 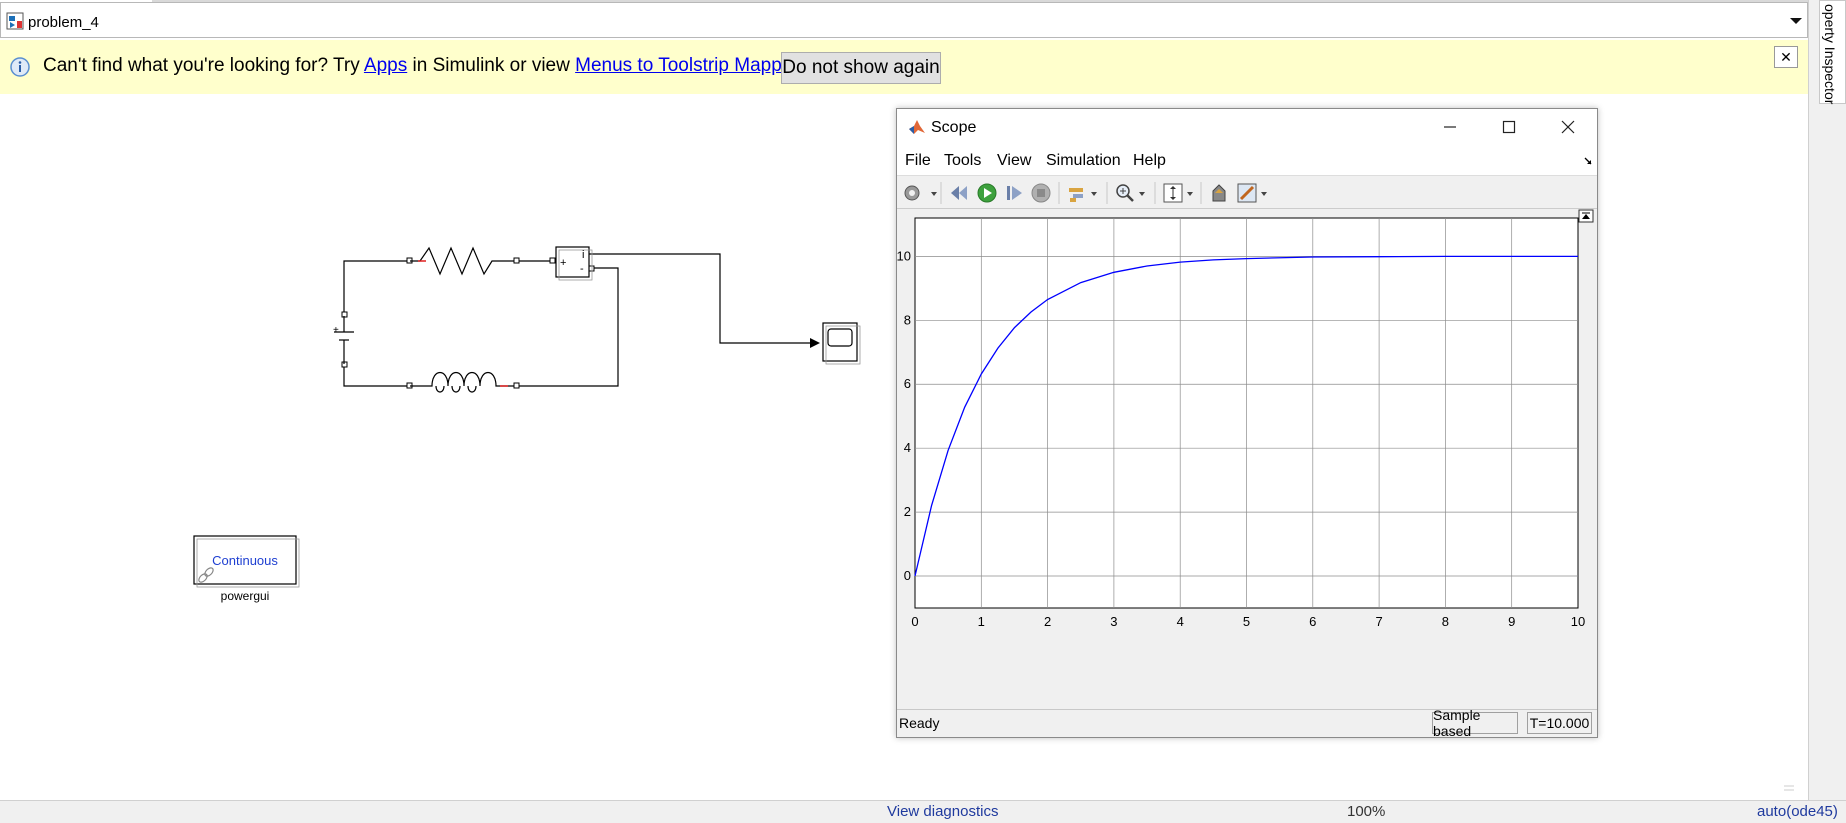 What do you see at coordinates (1047, 621) in the screenshot?
I see `x-tick-label: 2` at bounding box center [1047, 621].